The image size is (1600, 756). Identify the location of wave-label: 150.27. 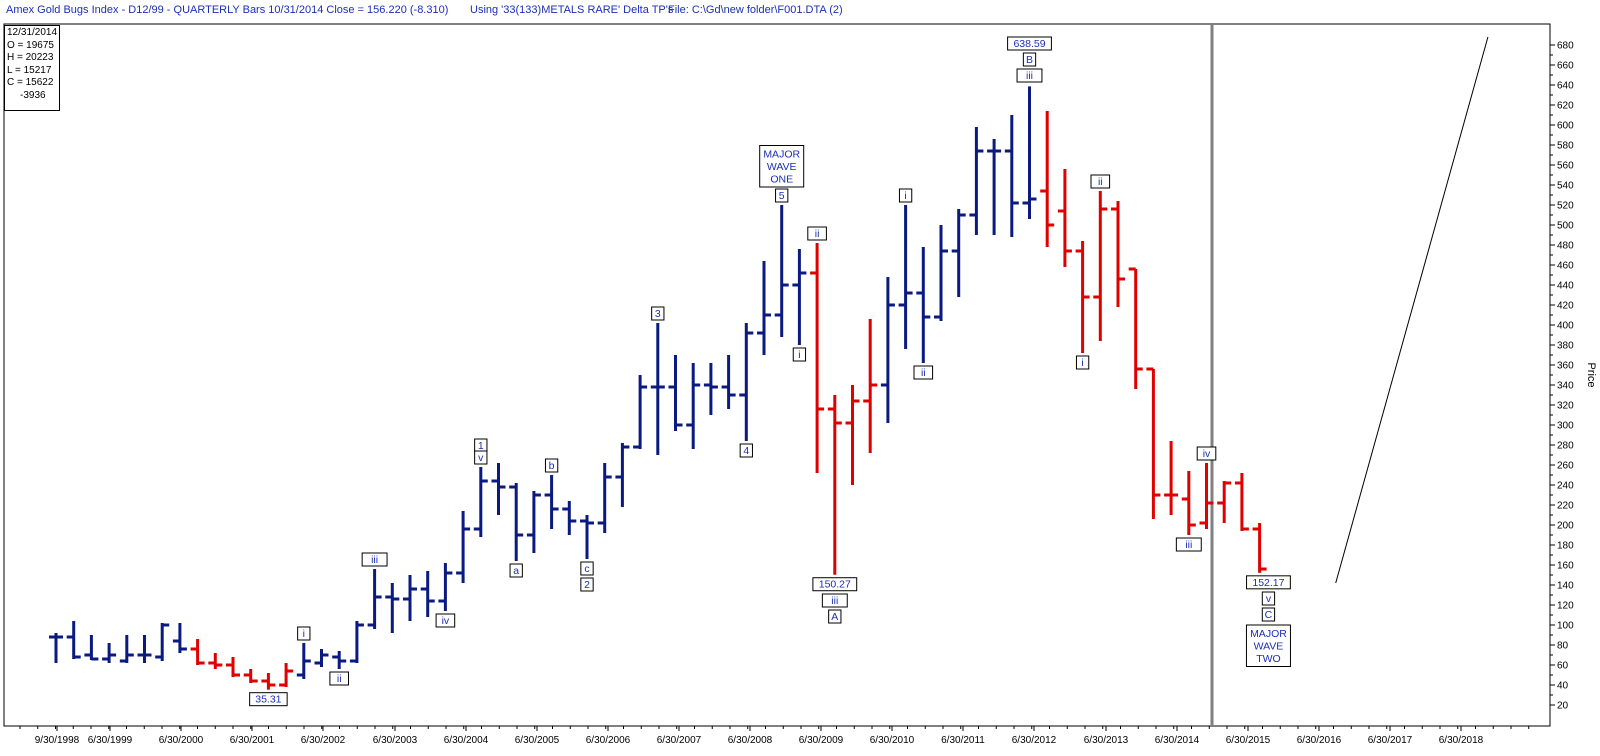
(835, 584).